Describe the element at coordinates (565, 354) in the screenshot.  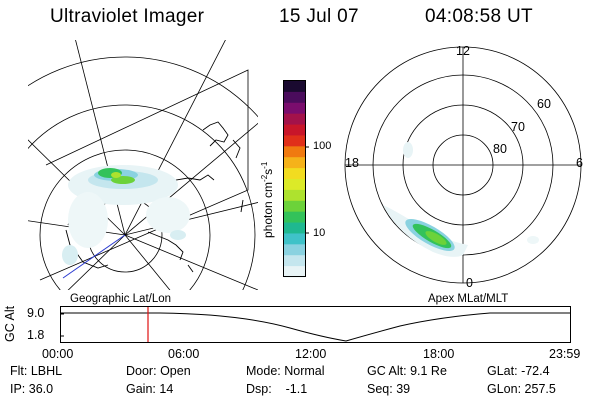
I see `xtick-2359: 23:59` at that location.